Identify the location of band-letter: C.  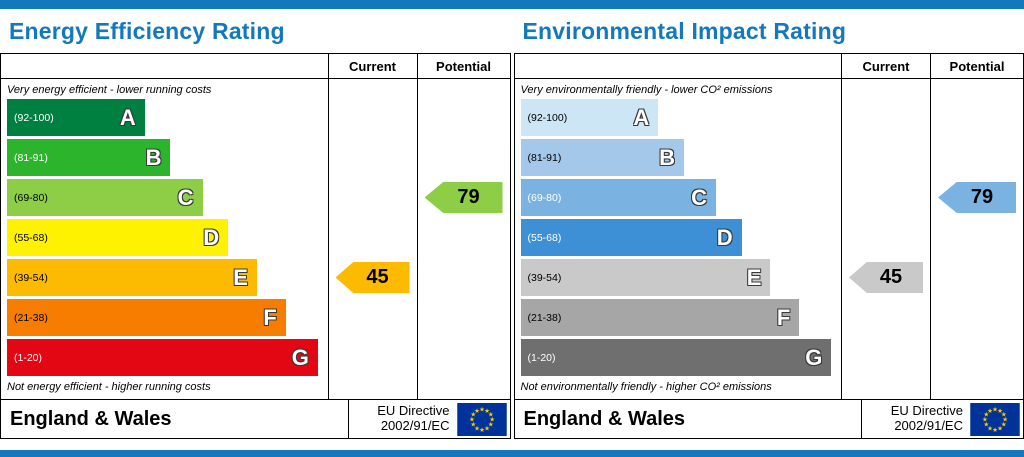
(185, 197).